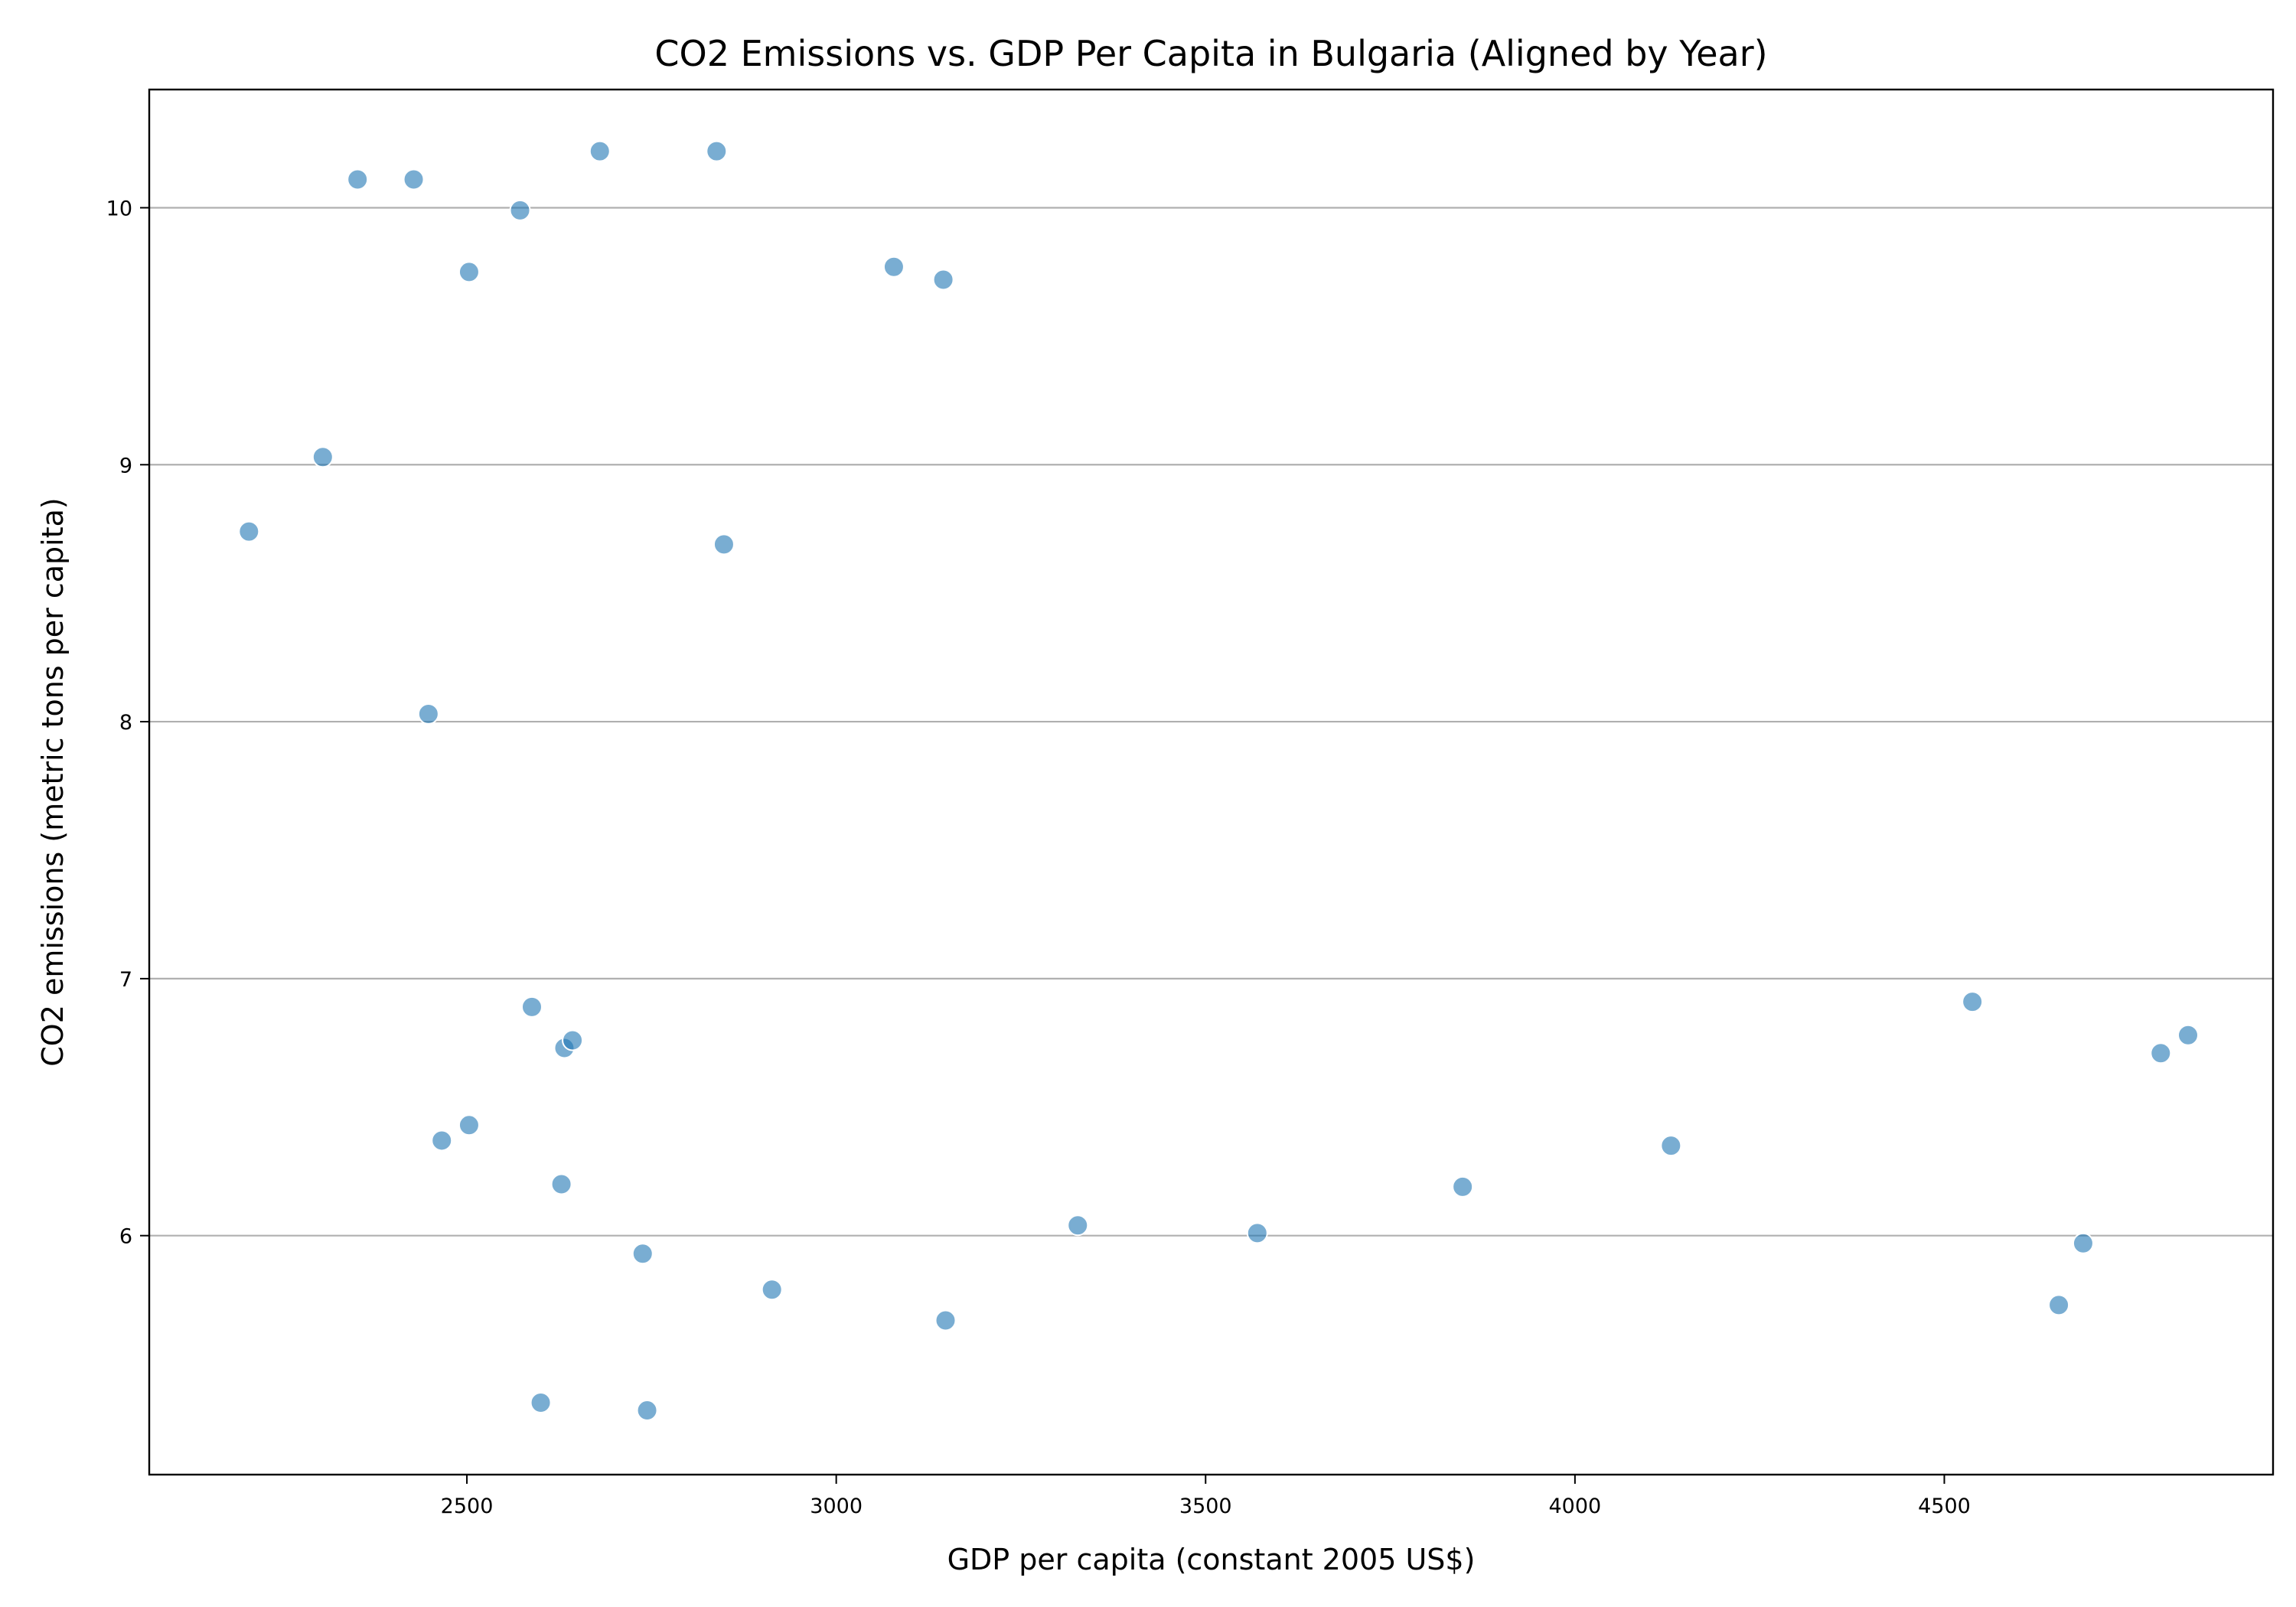 The image size is (2296, 1607). I want to click on y-tick-label: 8, so click(125, 723).